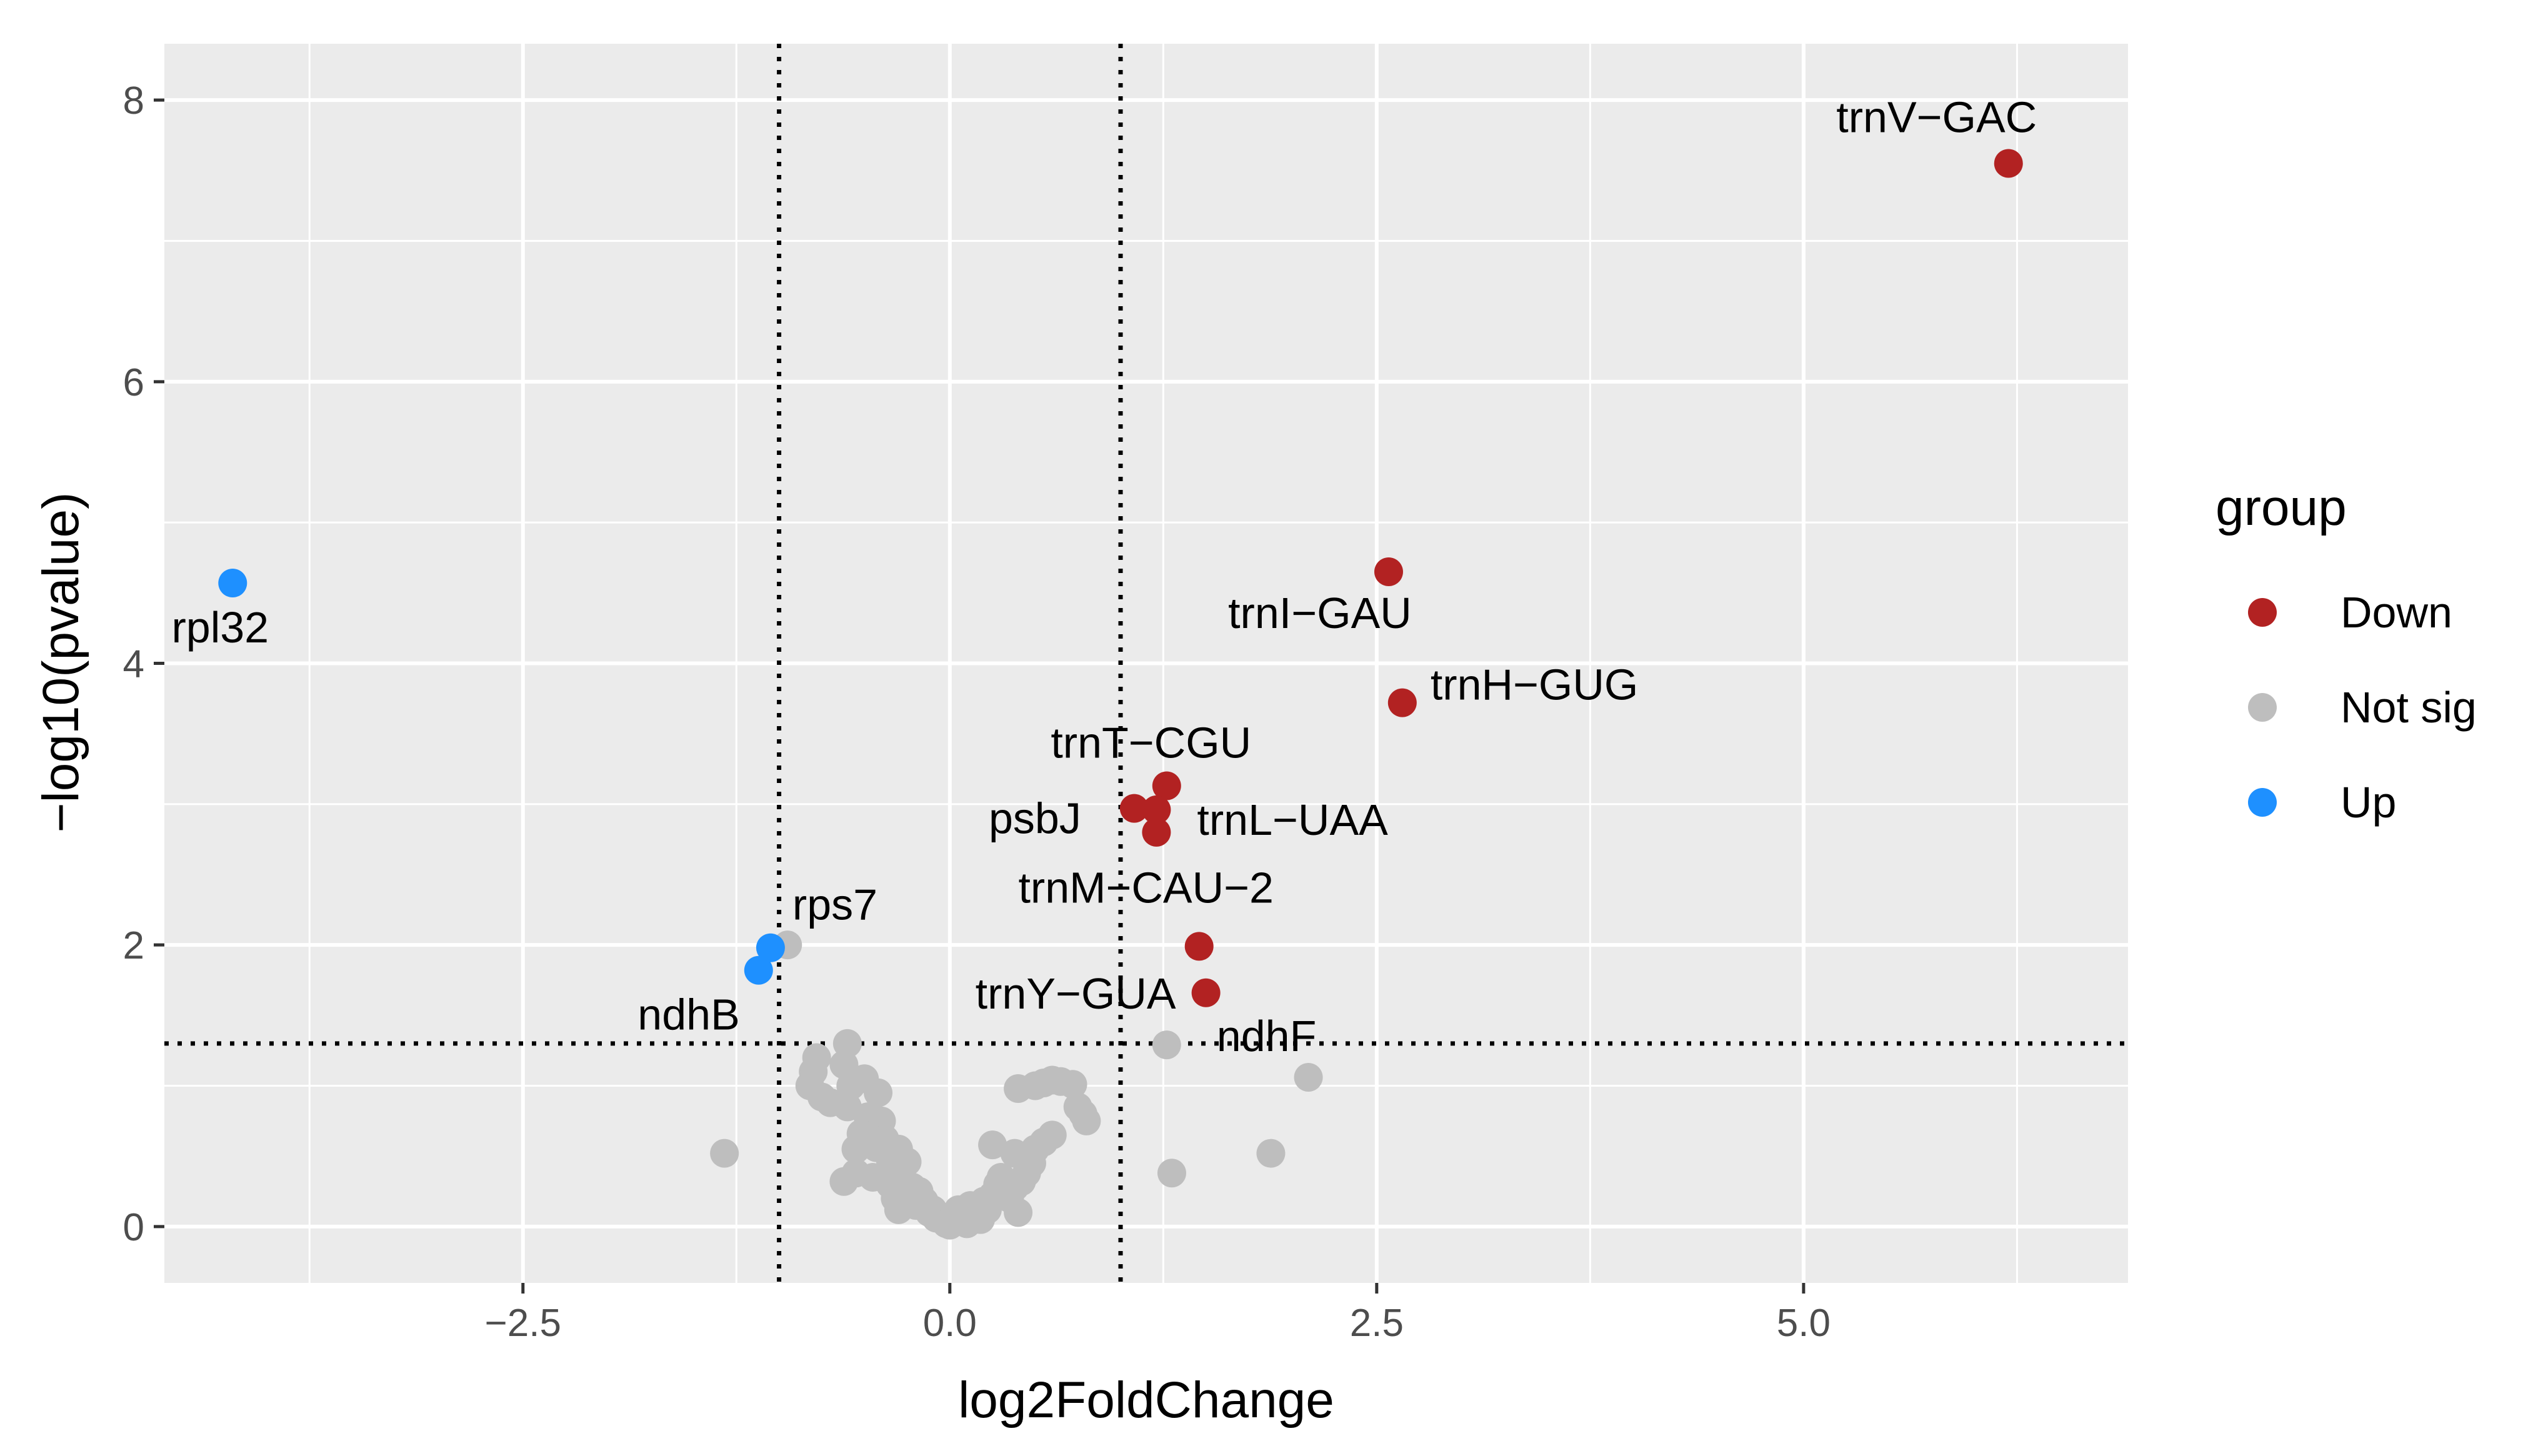  Describe the element at coordinates (2346, 653) in the screenshot. I see `legend: group Down Not sig Up` at that location.